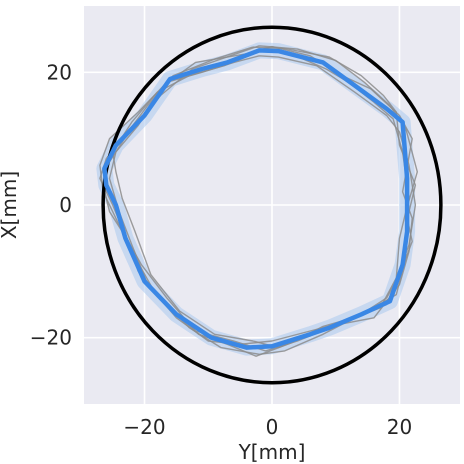 The height and width of the screenshot is (464, 464). I want to click on x-tick-label-0: −20, so click(144, 427).